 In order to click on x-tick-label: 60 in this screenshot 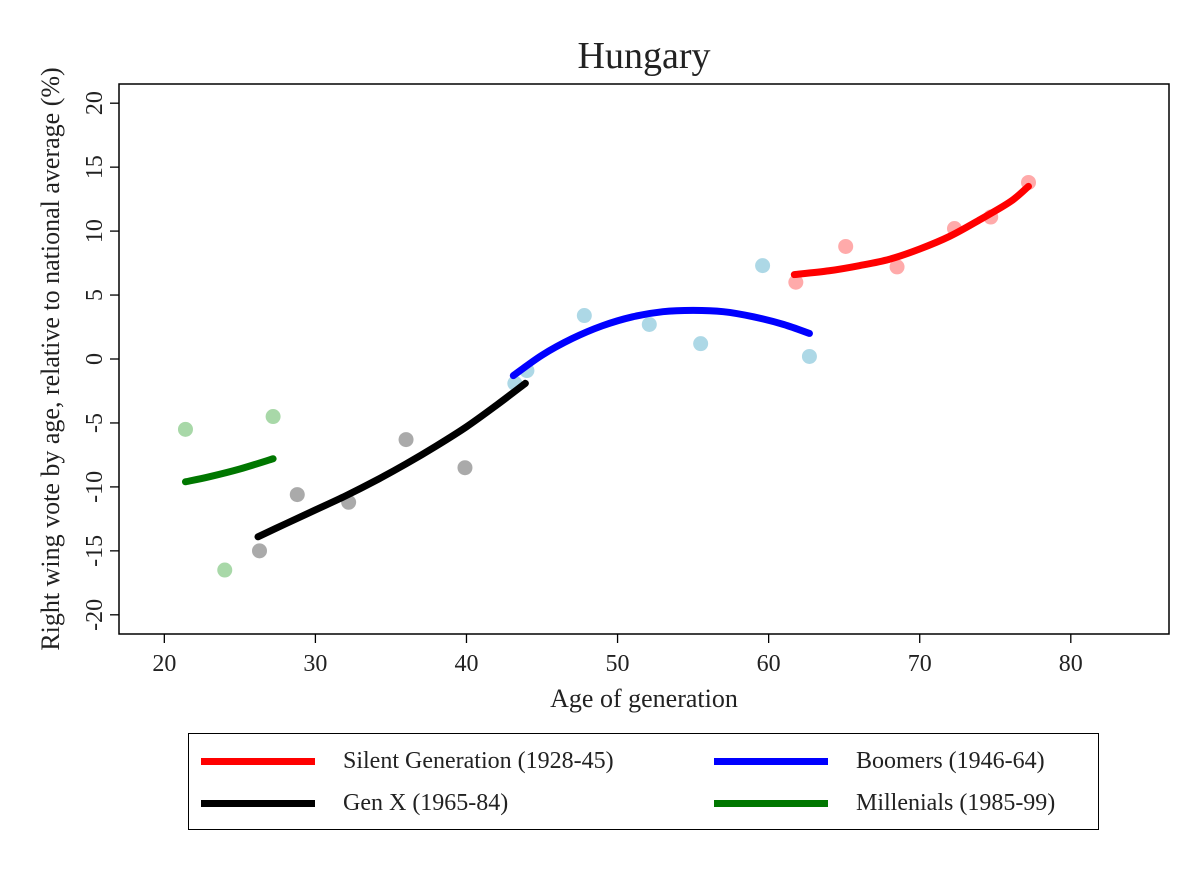, I will do `click(769, 664)`.